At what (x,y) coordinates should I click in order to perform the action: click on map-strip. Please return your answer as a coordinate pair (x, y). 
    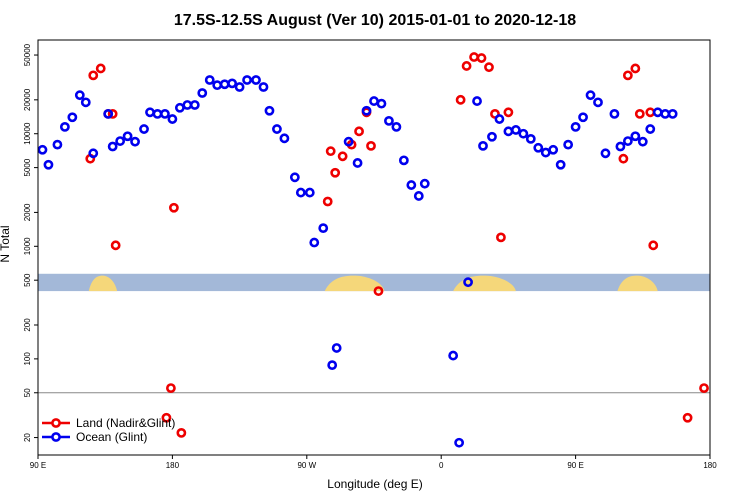
    Looking at the image, I should click on (374, 282).